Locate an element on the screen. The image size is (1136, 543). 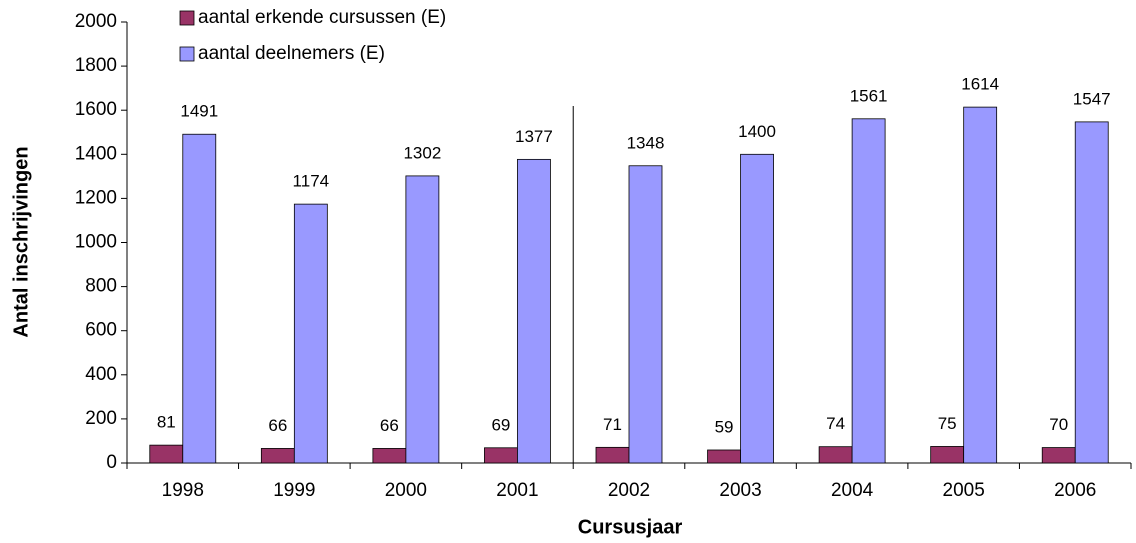
x-tick-label: 2005 is located at coordinates (964, 490).